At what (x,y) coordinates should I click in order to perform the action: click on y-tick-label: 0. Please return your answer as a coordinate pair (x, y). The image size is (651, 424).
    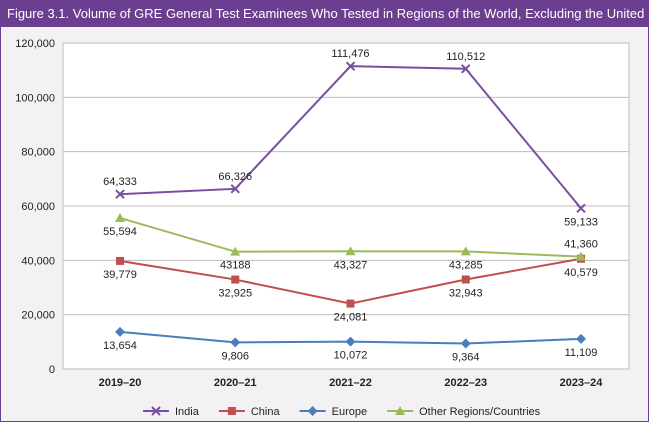
    Looking at the image, I should click on (52, 370).